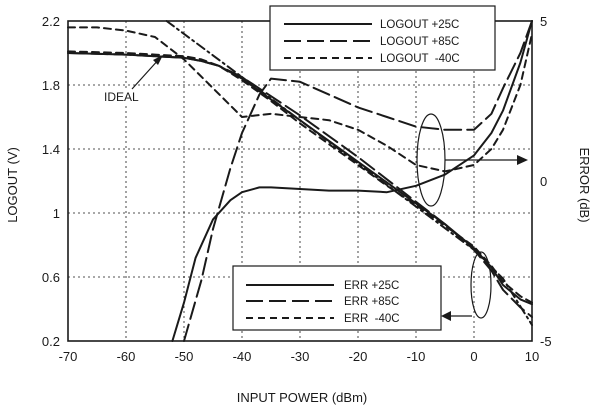 The height and width of the screenshot is (408, 604). I want to click on err-axis-indicator, so click(472, 160).